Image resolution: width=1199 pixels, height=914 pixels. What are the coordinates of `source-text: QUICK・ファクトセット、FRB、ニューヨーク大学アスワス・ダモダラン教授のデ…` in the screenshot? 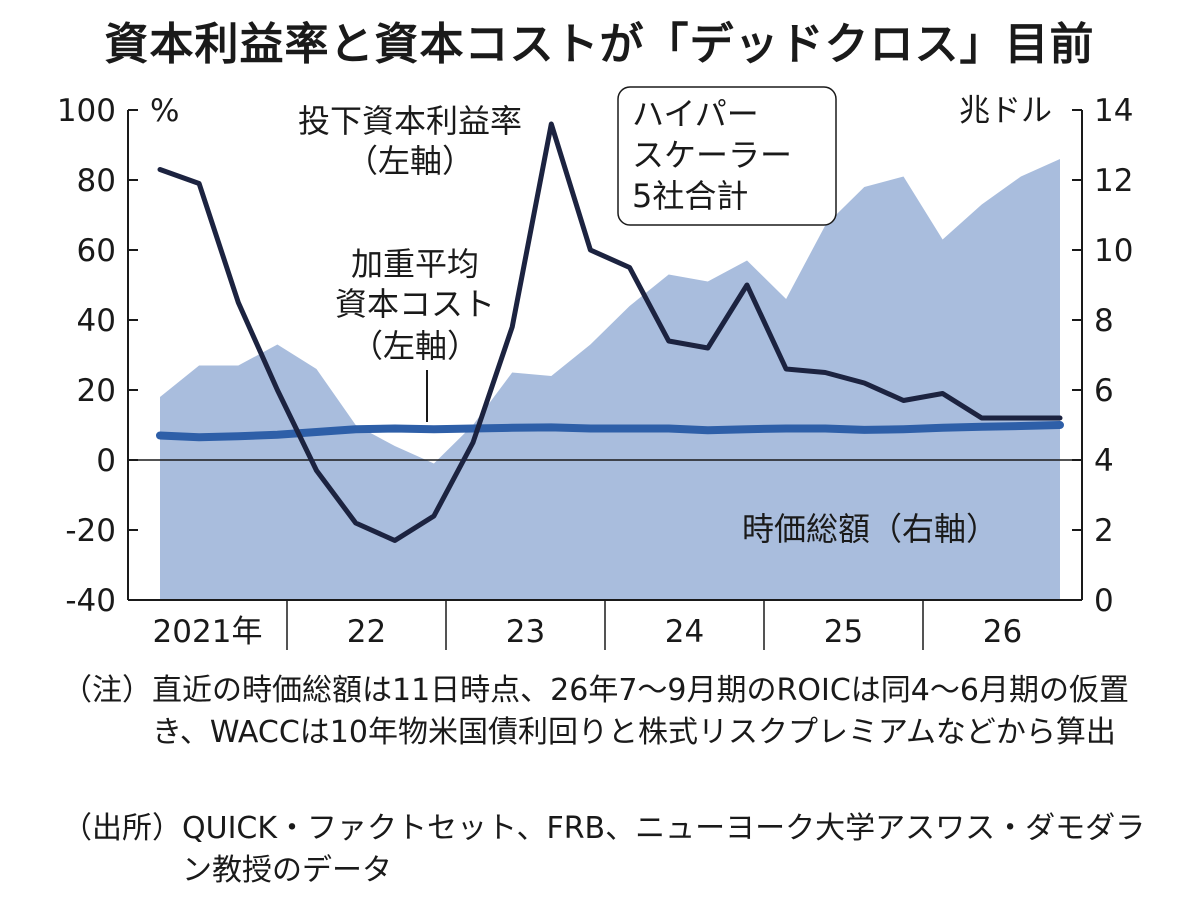 It's located at (664, 849).